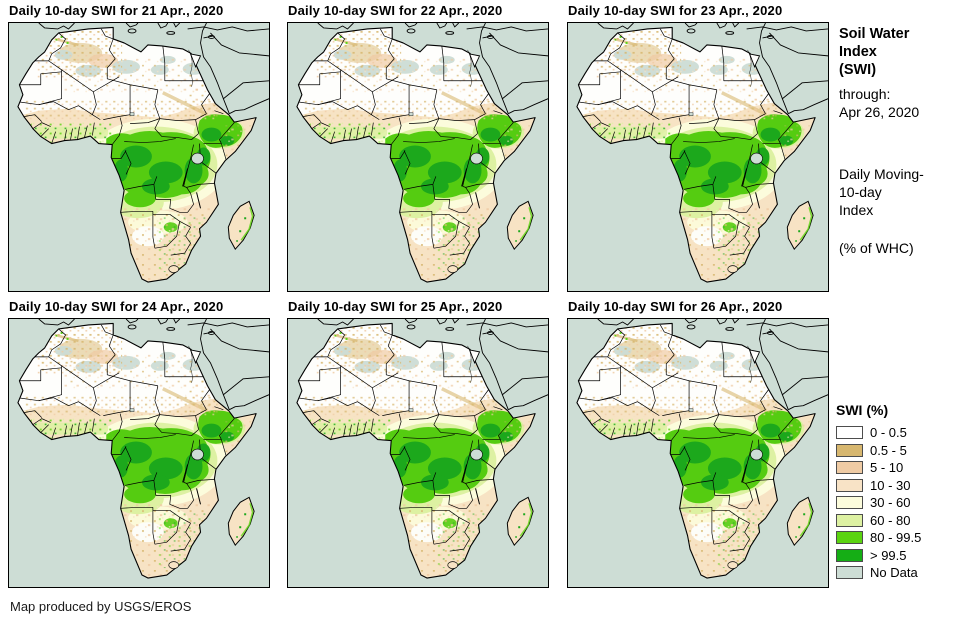 The width and height of the screenshot is (967, 626). What do you see at coordinates (879, 103) in the screenshot?
I see `through-block: through: Apr 26, 2020` at bounding box center [879, 103].